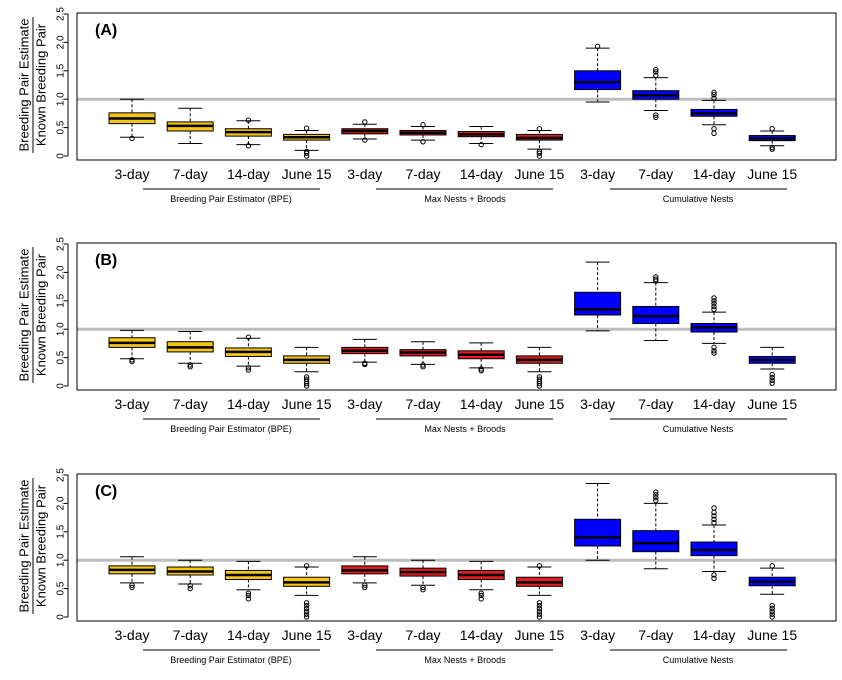 This screenshot has width=842, height=680. I want to click on y-tick-label: 1.5, so click(61, 70).